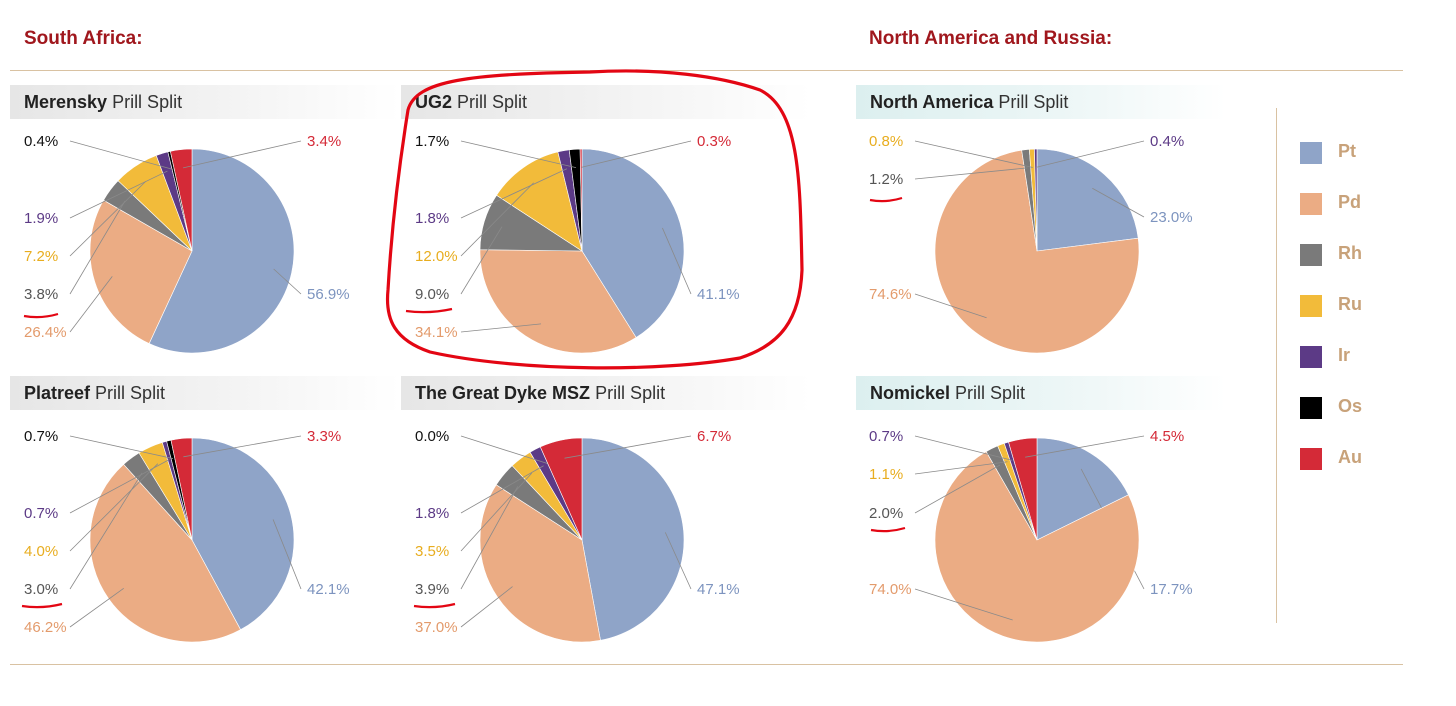  Describe the element at coordinates (436, 256) in the screenshot. I see `data-label-1-ru: 12.0%` at that location.